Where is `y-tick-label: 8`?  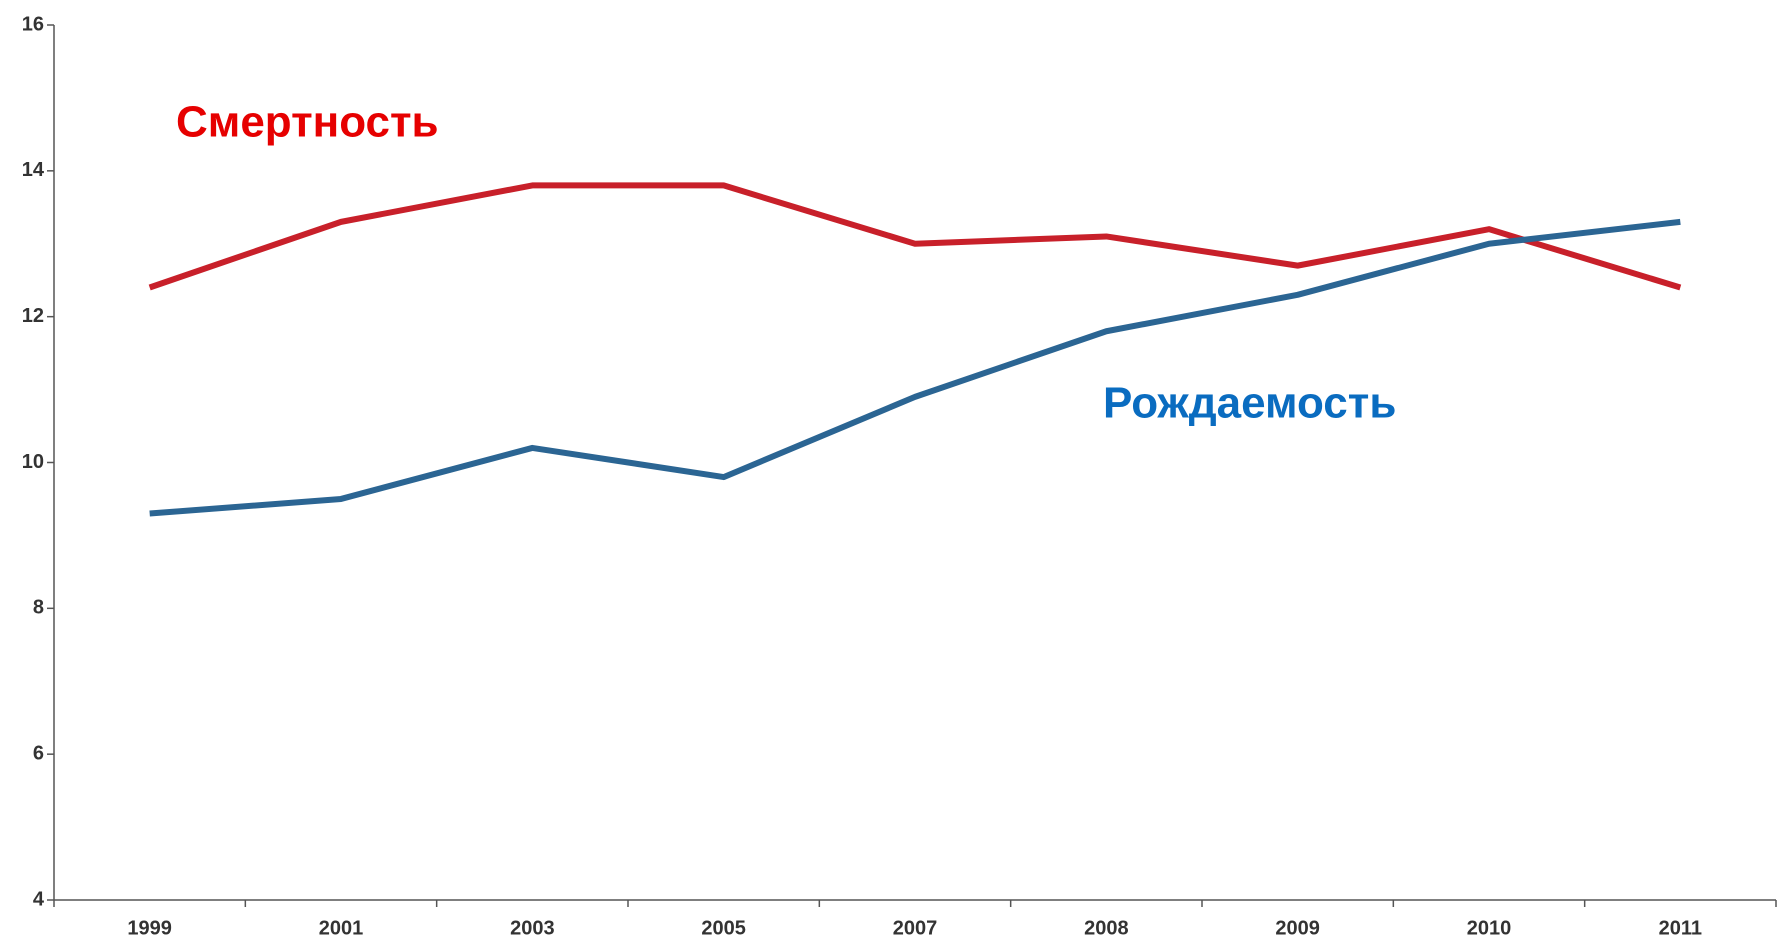
y-tick-label: 8 is located at coordinates (38, 608).